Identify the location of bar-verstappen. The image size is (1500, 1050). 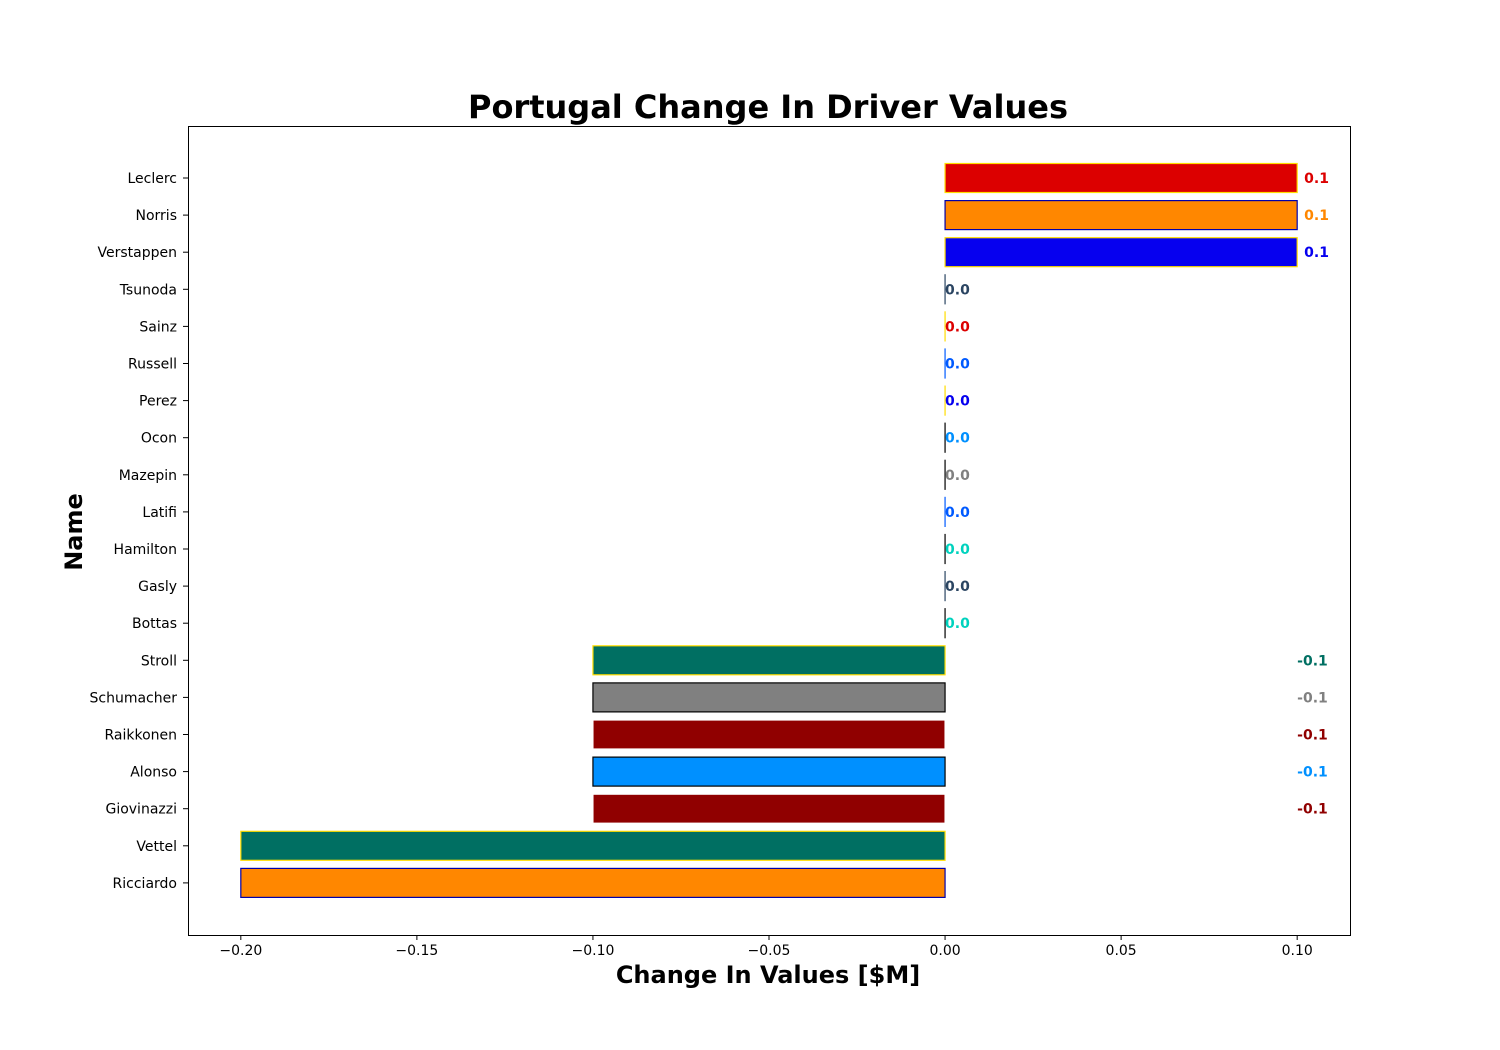
(1121, 252).